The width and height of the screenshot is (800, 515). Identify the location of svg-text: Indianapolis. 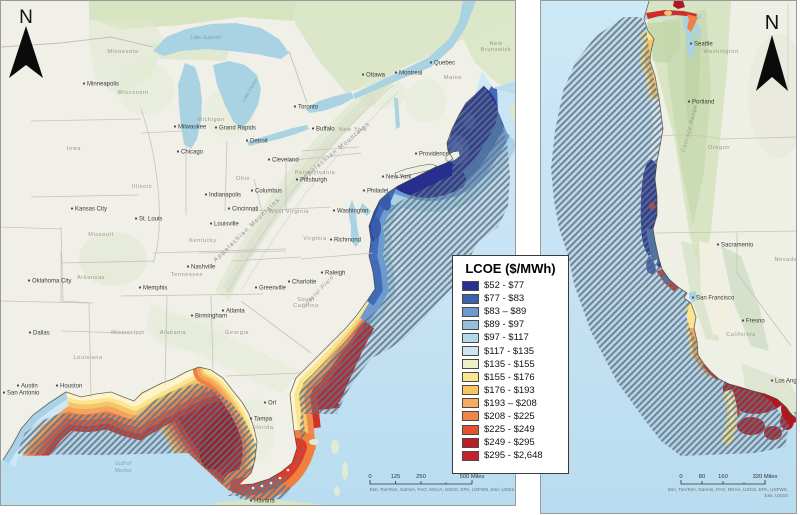
(225, 196).